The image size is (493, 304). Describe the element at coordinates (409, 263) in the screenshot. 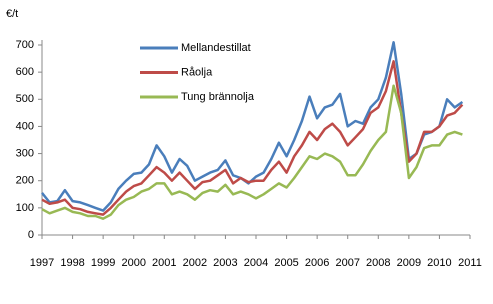

I see `x-tick-label: 2009` at that location.